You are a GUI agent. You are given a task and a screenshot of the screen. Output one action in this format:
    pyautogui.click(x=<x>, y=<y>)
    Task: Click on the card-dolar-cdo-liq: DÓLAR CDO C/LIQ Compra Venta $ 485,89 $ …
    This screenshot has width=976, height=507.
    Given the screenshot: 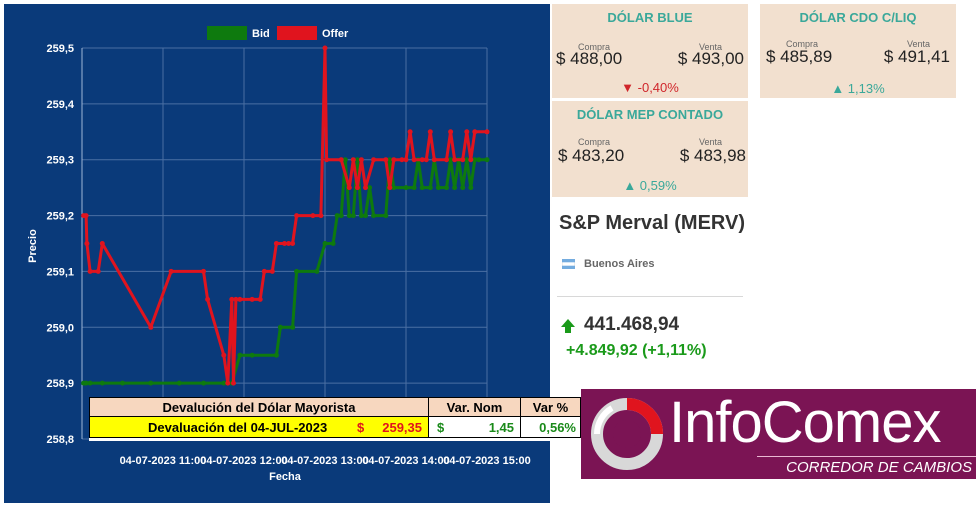 What is the action you would take?
    pyautogui.click(x=858, y=51)
    